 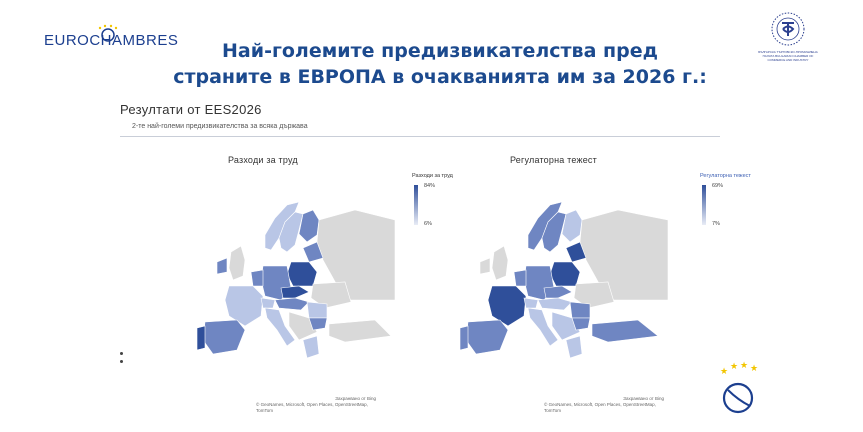 What do you see at coordinates (440, 51) in the screenshot?
I see `page-title-line-1: Най-големите предизвикателства пред` at bounding box center [440, 51].